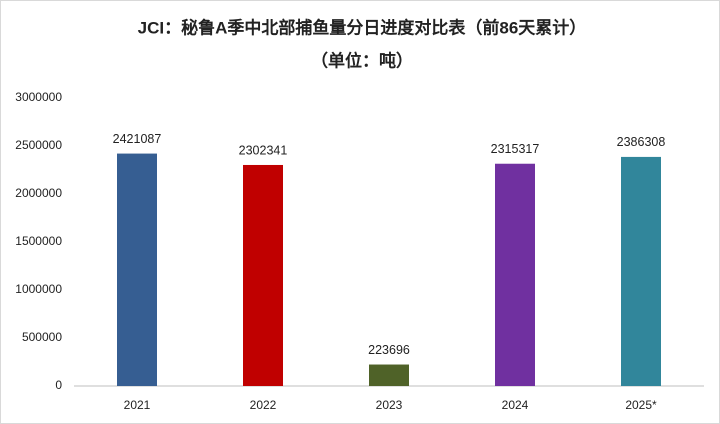 The image size is (720, 424). Describe the element at coordinates (641, 405) in the screenshot. I see `x-tick-label: 2025*` at that location.